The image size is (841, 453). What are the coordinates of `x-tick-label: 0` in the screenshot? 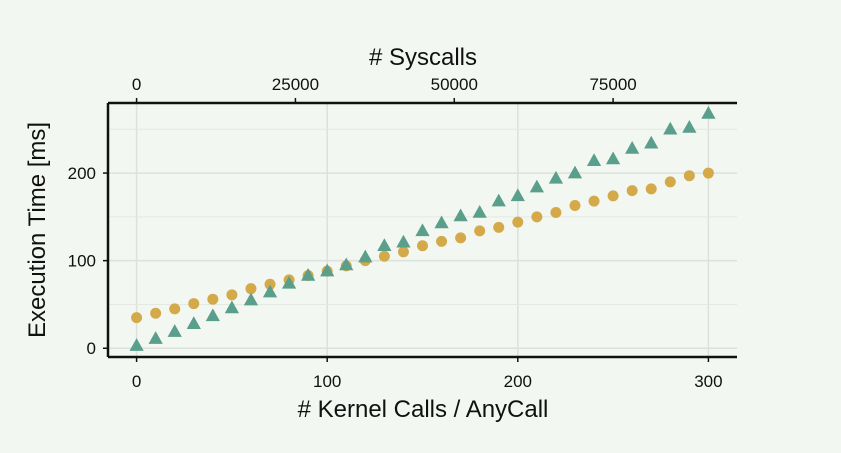 It's located at (136, 381).